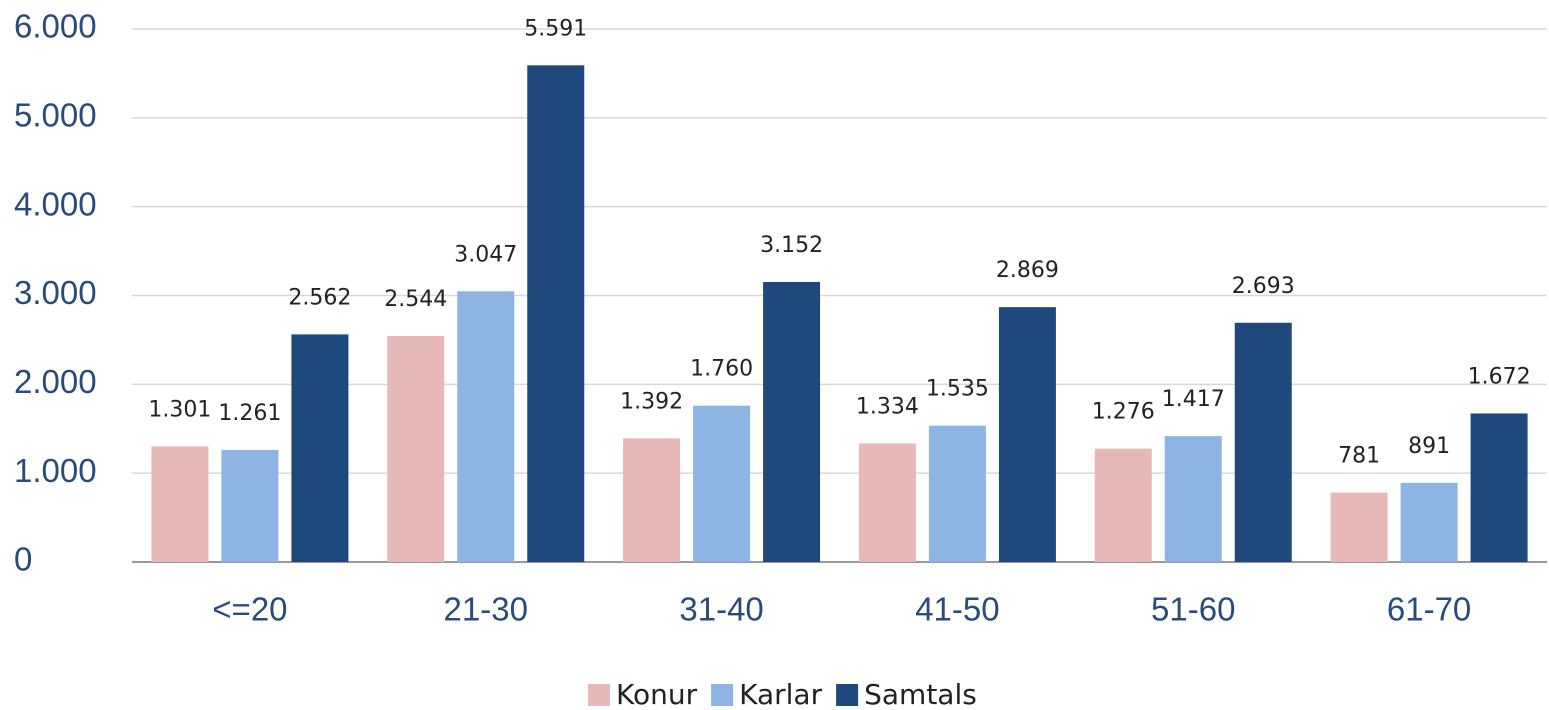 The width and height of the screenshot is (1549, 710). What do you see at coordinates (1429, 609) in the screenshot?
I see `x-tick-label: 61-70` at bounding box center [1429, 609].